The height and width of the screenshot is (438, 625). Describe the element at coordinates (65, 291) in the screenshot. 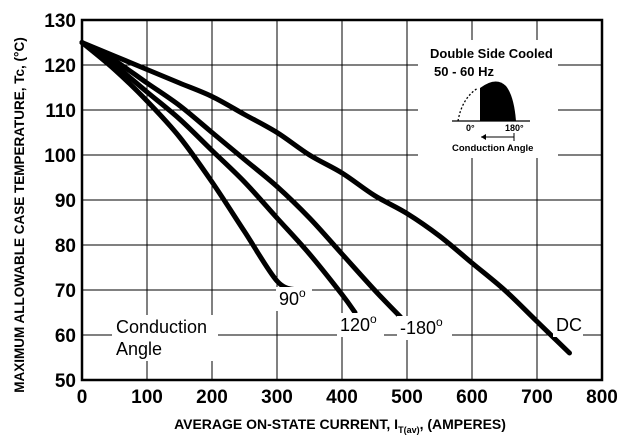

I see `y-tick-label-70: 70` at that location.